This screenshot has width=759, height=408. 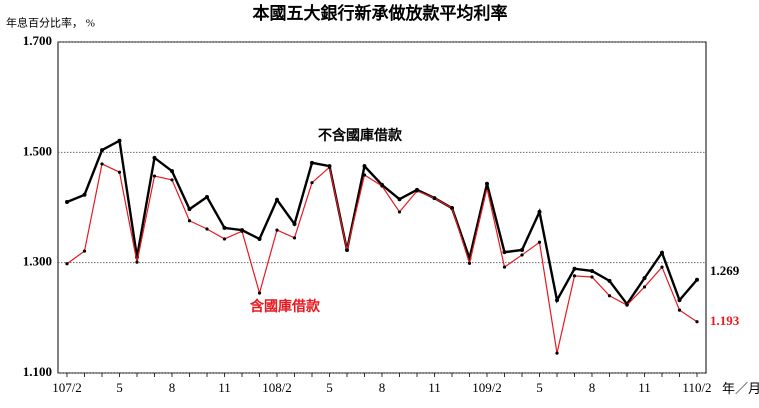 What do you see at coordinates (37, 371) in the screenshot?
I see `y-tick-label: 1.100` at bounding box center [37, 371].